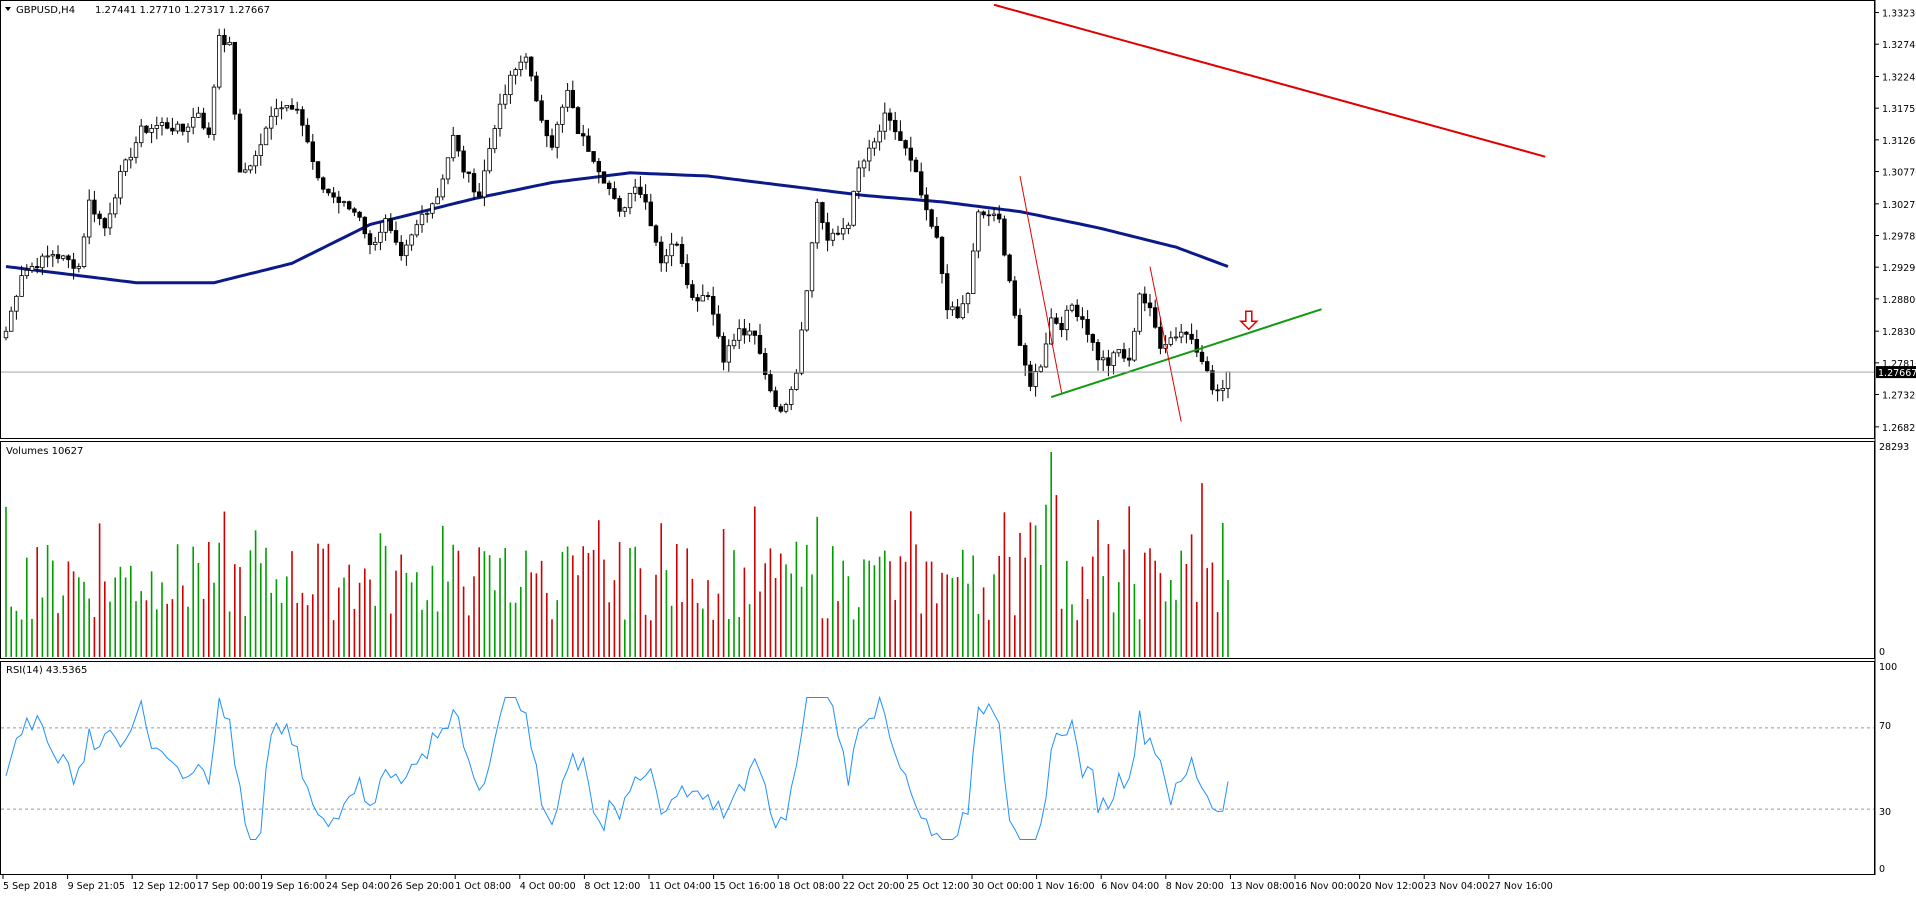  Describe the element at coordinates (548, 886) in the screenshot. I see `time-tick-label: 4 Oct 00:00` at that location.